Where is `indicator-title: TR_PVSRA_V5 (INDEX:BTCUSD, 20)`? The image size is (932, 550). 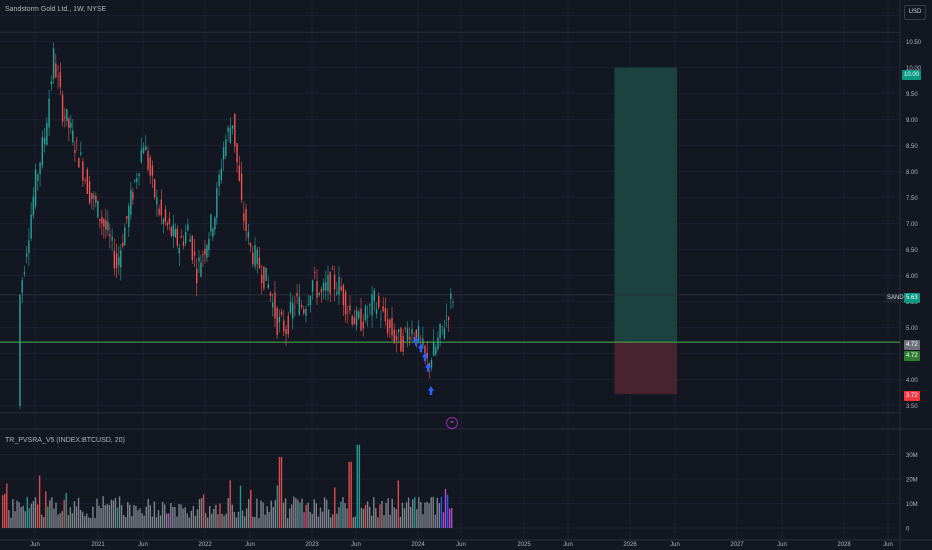 indicator-title: TR_PVSRA_V5 (INDEX:BTCUSD, 20) is located at coordinates (65, 440).